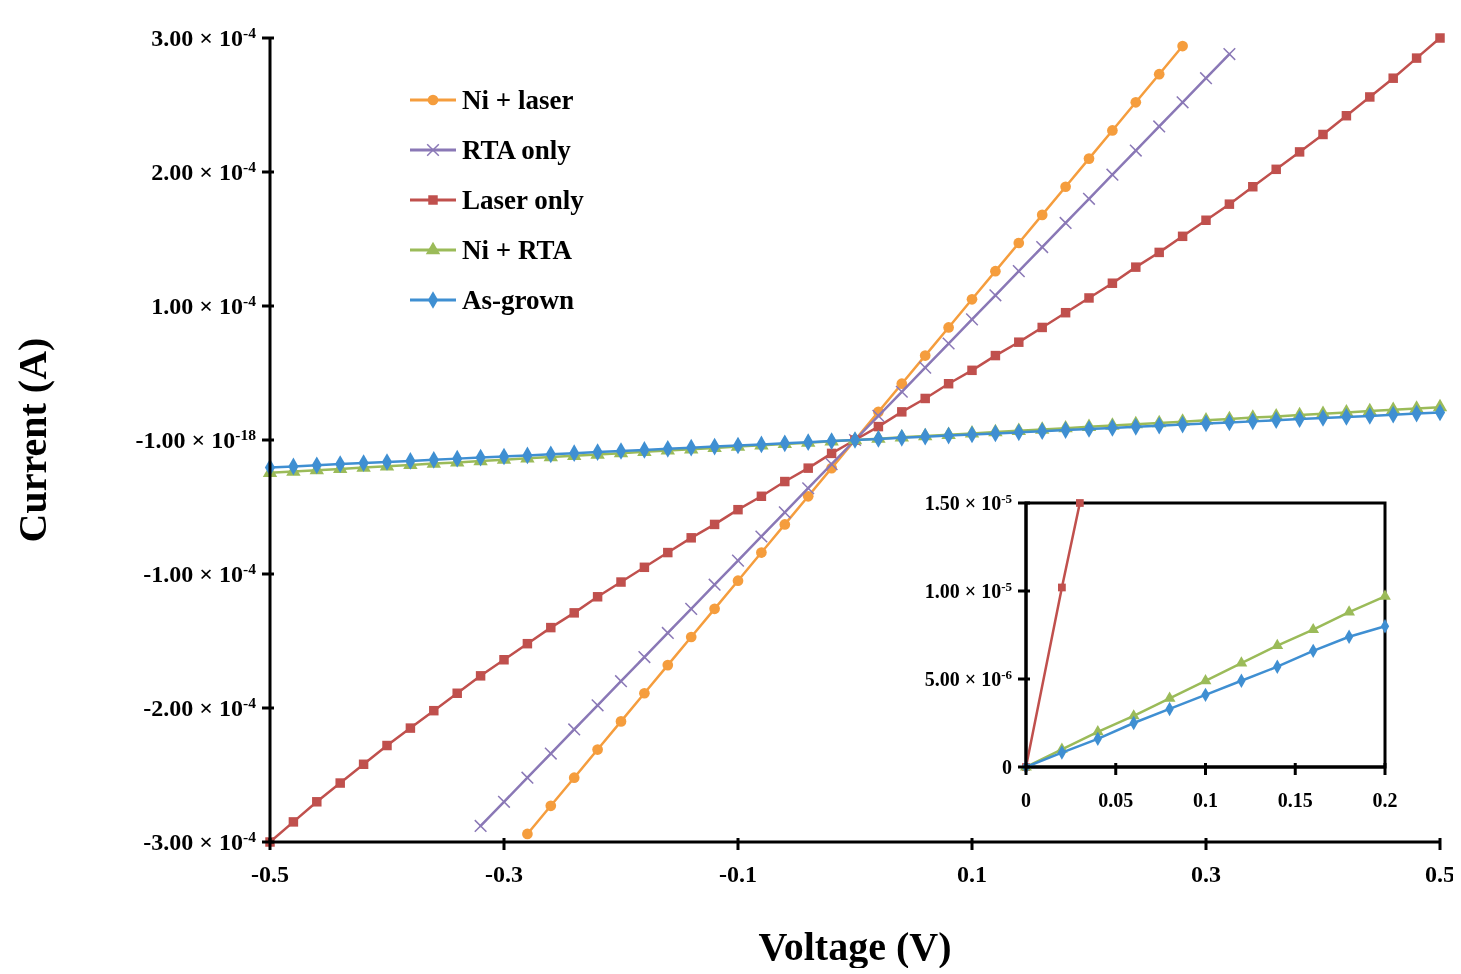 The image size is (1461, 974). What do you see at coordinates (968, 678) in the screenshot?
I see `y-tick-label: 5.00 × 10$^{-6}$` at bounding box center [968, 678].